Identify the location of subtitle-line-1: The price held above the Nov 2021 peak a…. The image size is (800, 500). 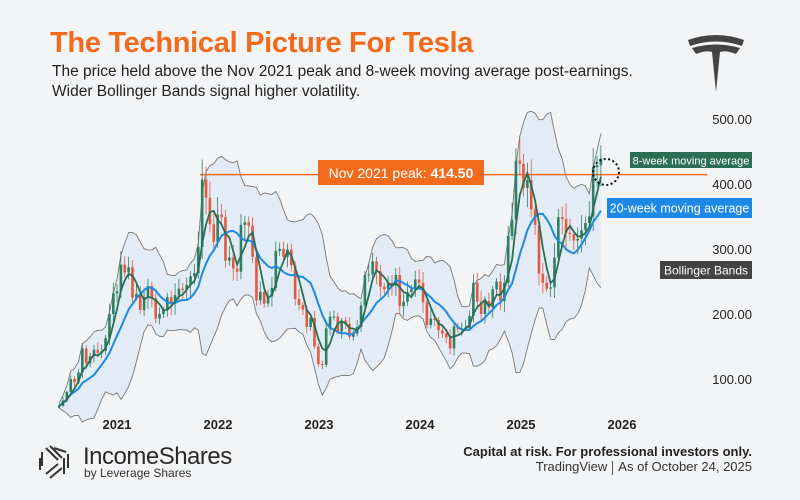
(342, 71).